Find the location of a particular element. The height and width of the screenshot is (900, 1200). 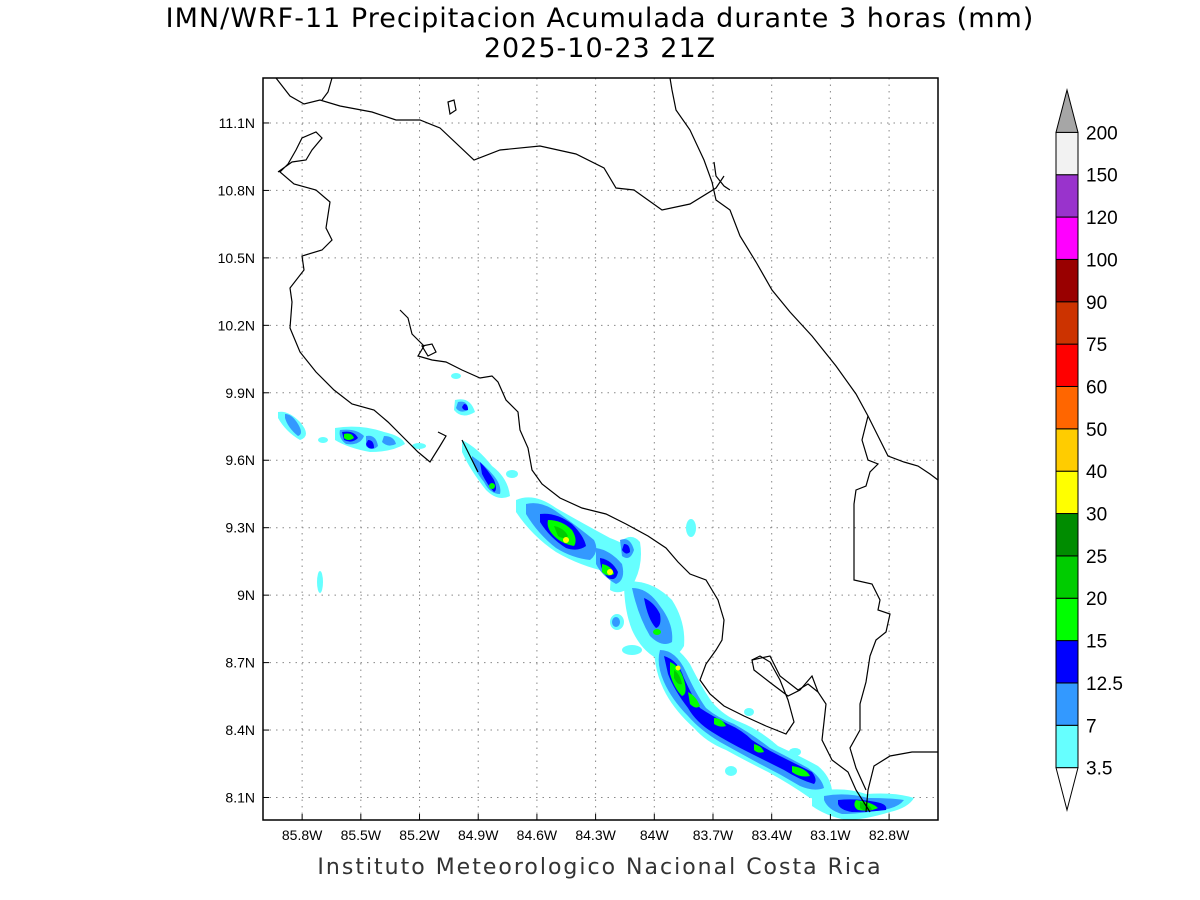

precip-30-band is located at coordinates (622, 604).